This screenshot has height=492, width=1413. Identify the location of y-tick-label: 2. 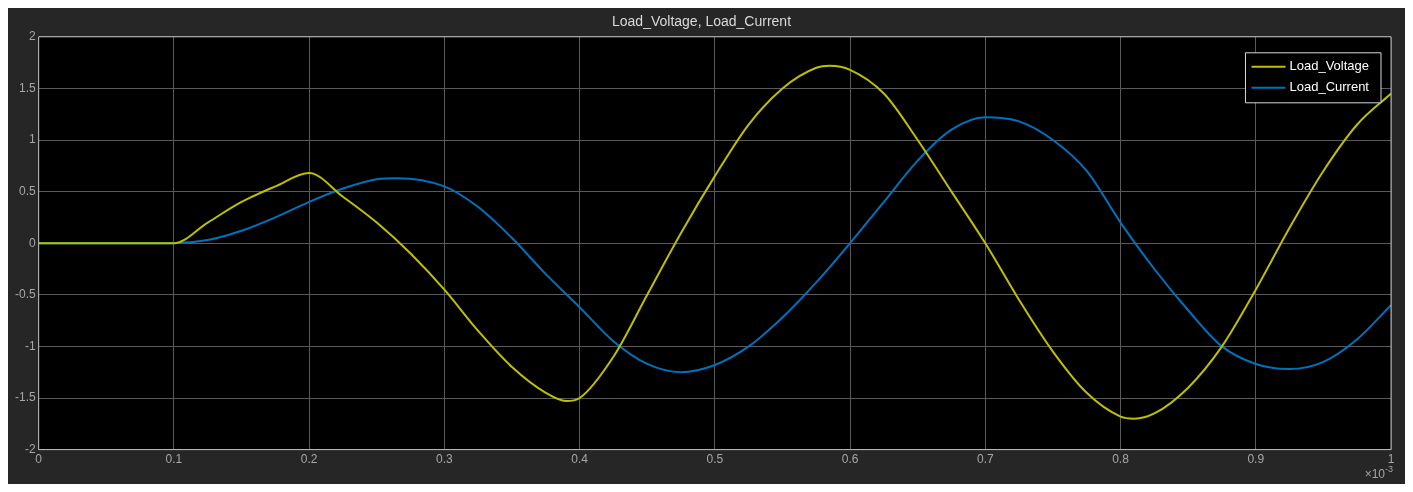
(32, 36).